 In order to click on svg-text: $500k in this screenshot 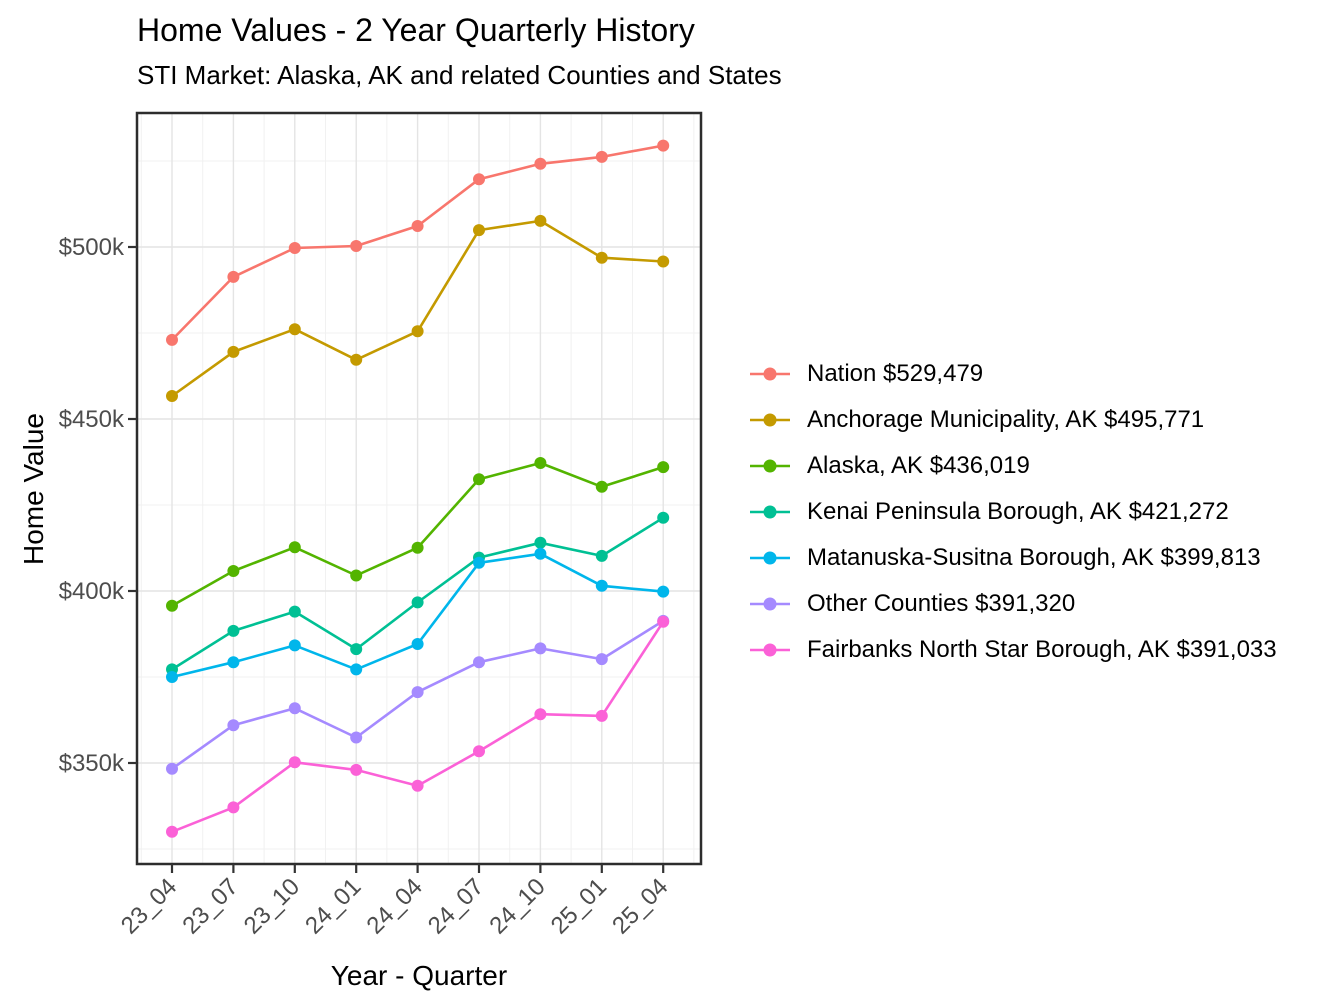, I will do `click(92, 247)`.